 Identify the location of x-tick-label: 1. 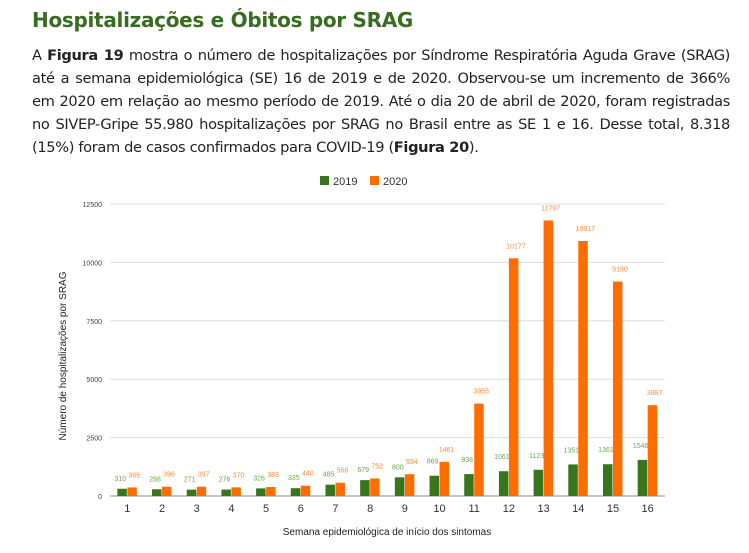
(127, 509).